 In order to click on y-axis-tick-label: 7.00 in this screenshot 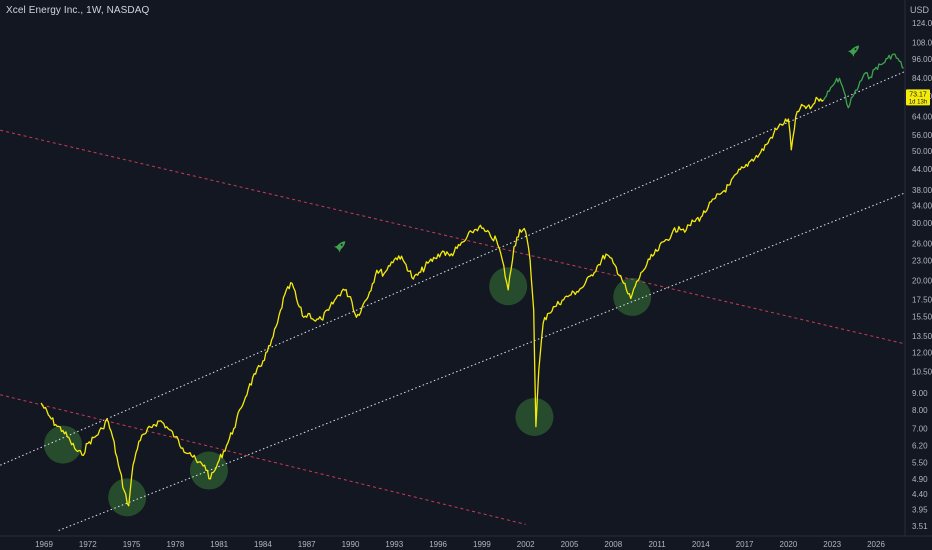, I will do `click(920, 429)`.